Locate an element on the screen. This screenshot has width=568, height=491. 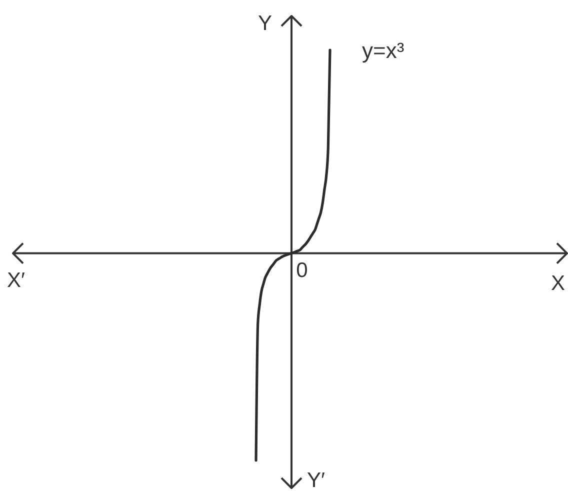
text: Y′ is located at coordinates (316, 480).